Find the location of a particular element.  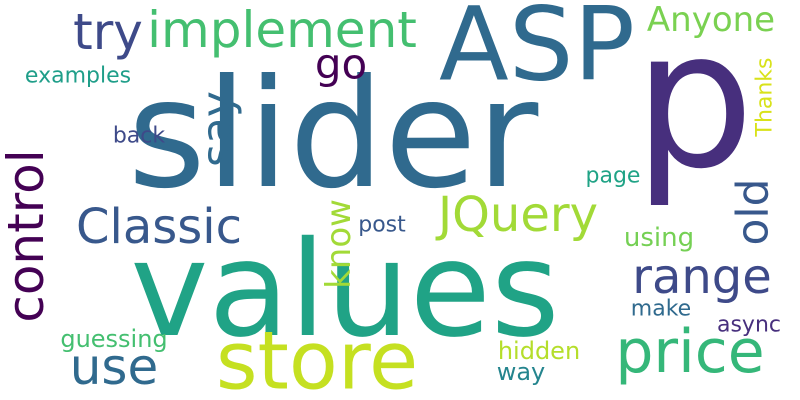

word-try: try is located at coordinates (108, 32).